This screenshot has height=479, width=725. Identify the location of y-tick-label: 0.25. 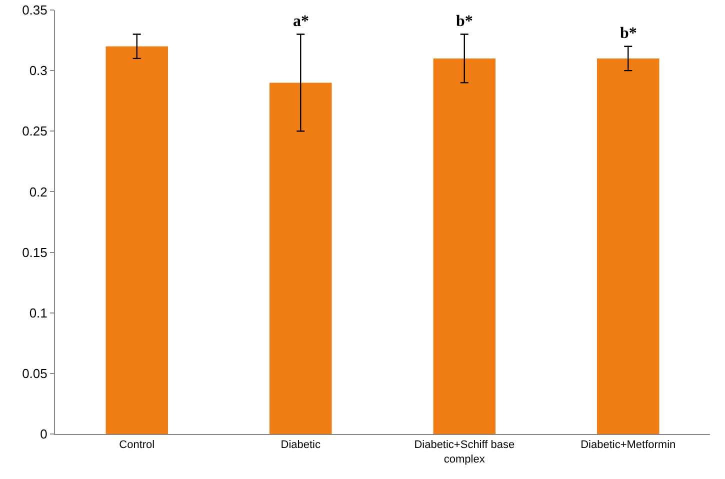
(35, 131).